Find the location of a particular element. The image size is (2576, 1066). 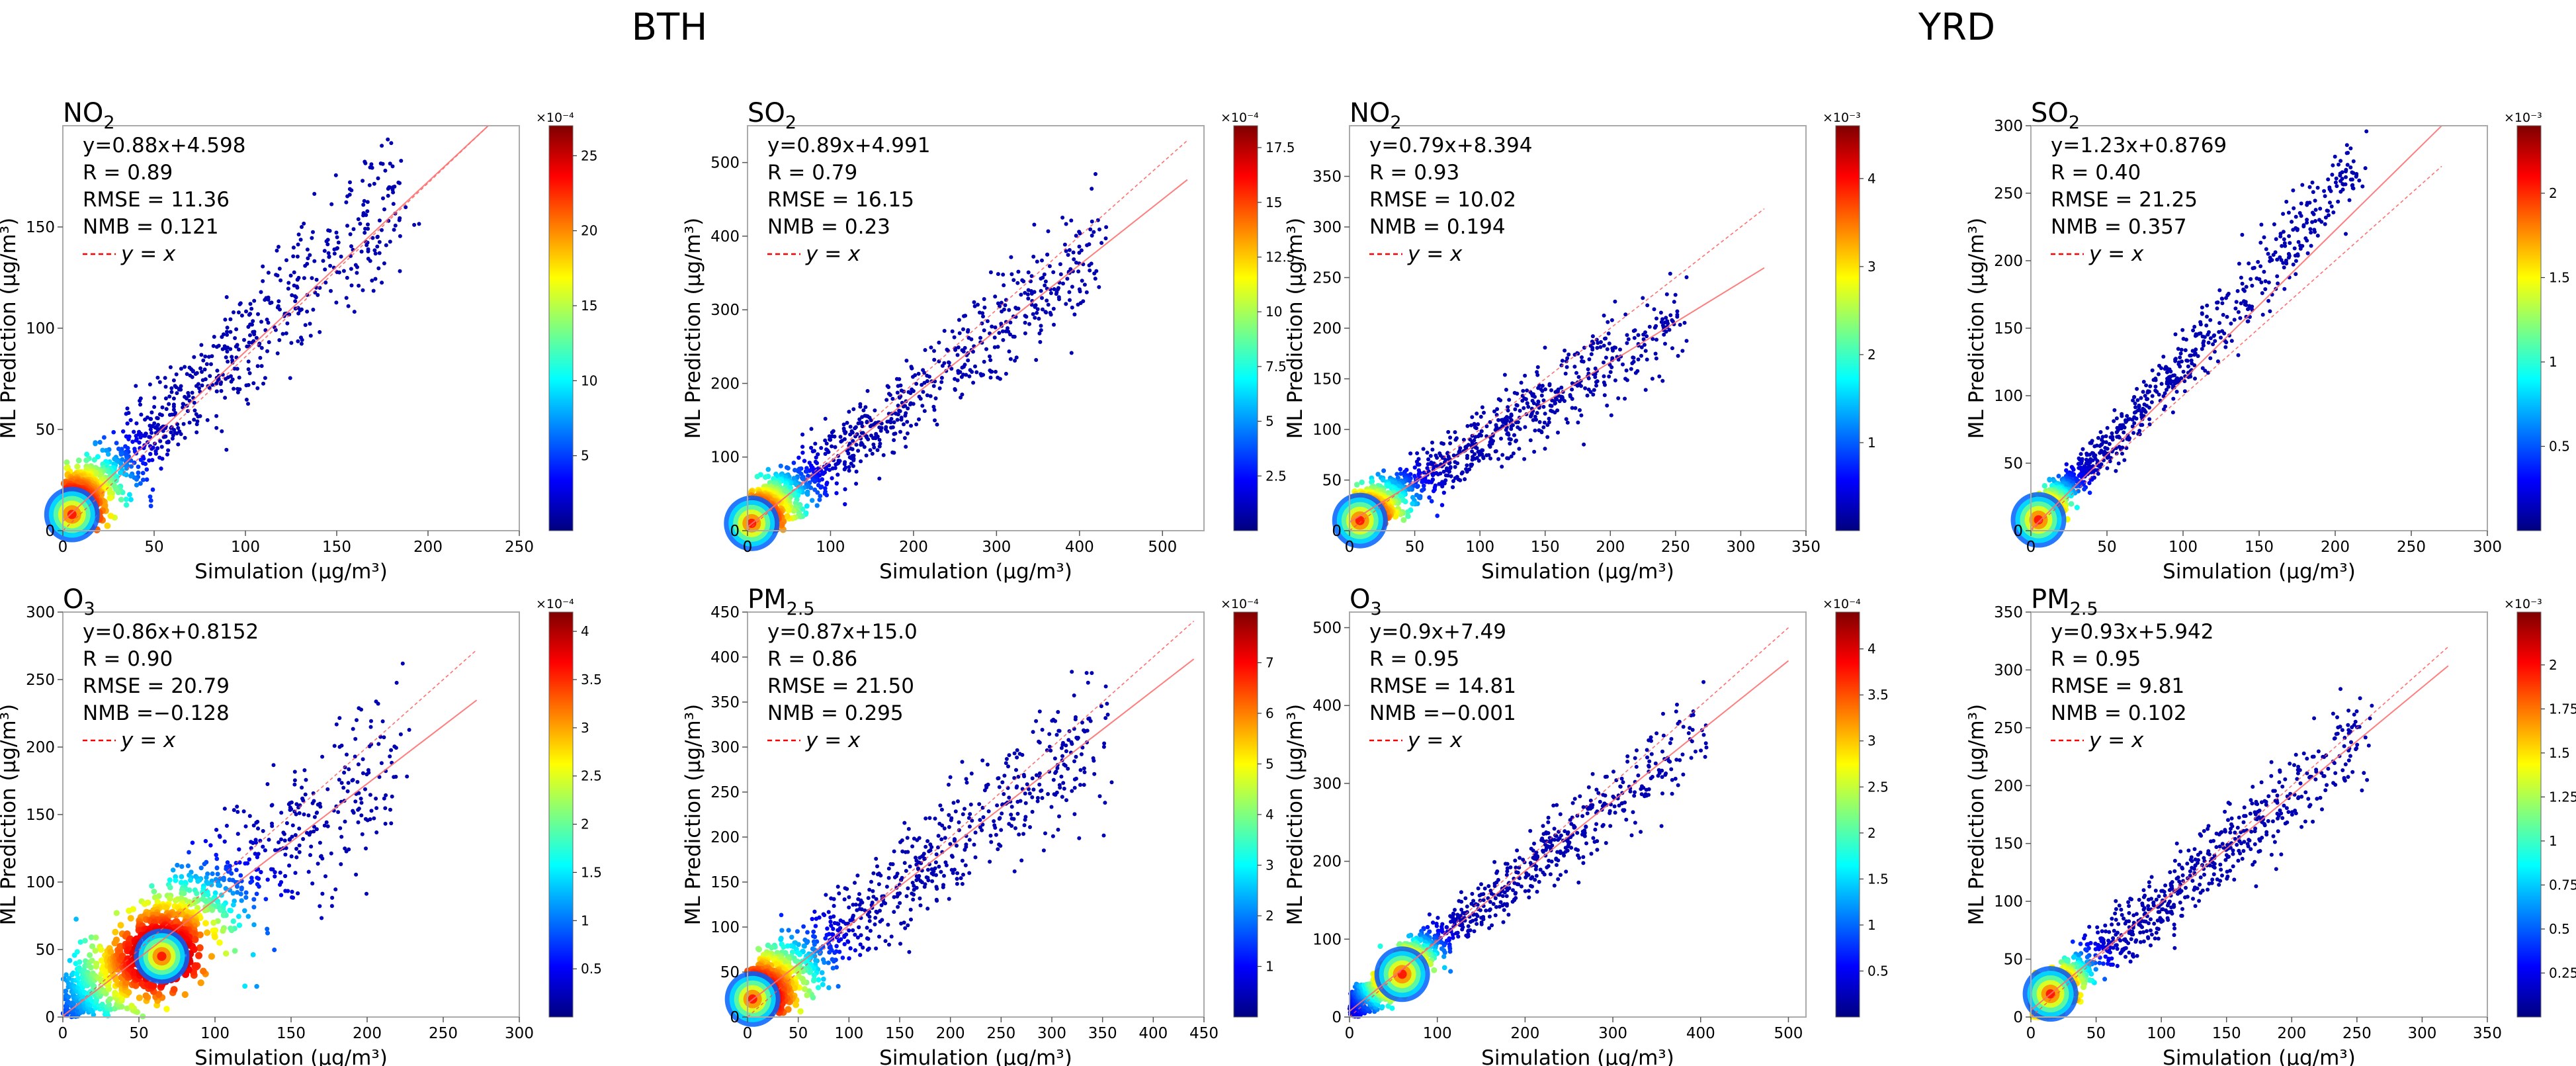

colorbar-tick-label: 0.5 is located at coordinates (591, 969).